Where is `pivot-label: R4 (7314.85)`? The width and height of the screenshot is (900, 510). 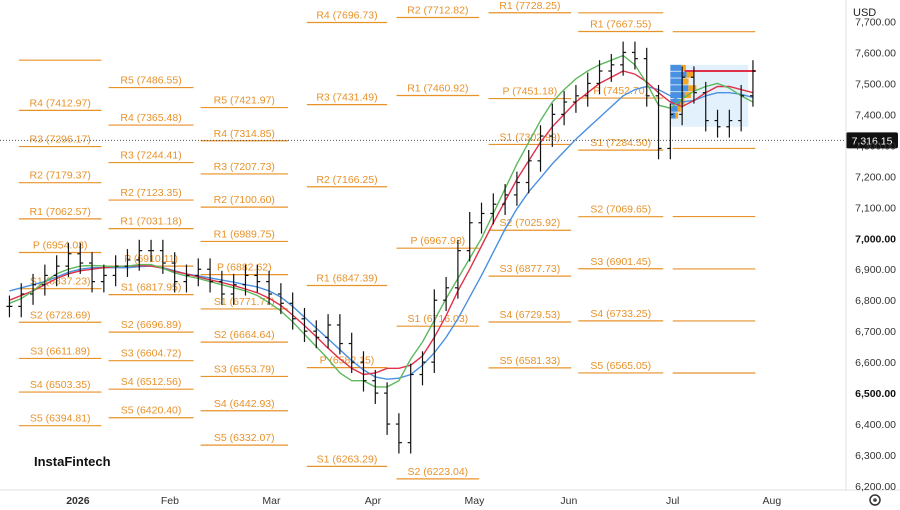 pivot-label: R4 (7314.85) is located at coordinates (244, 134).